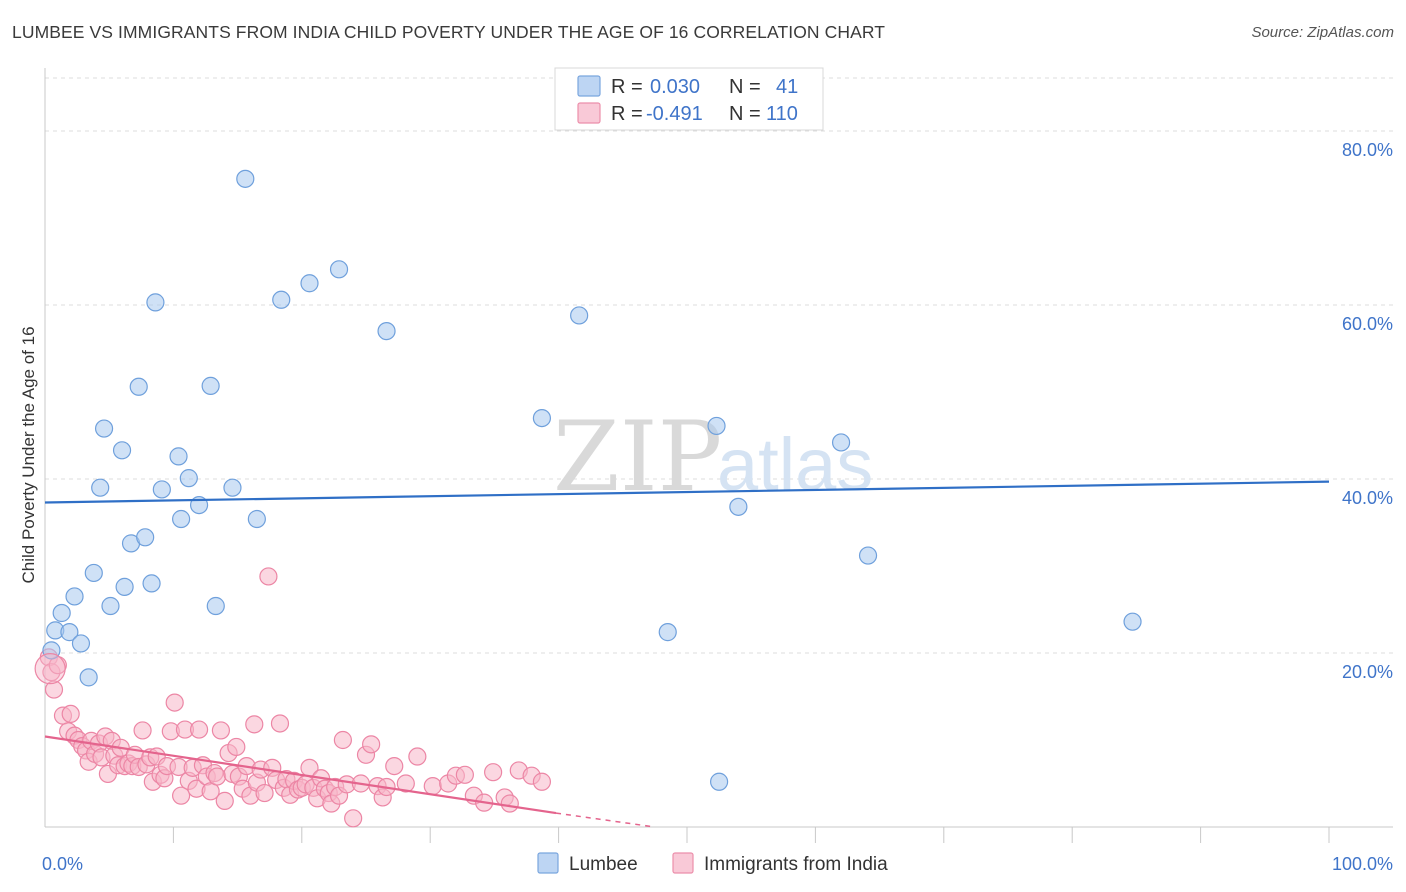 Image resolution: width=1406 pixels, height=892 pixels. Describe the element at coordinates (787, 87) in the screenshot. I see `legend-n-value-lumbee: 41` at that location.